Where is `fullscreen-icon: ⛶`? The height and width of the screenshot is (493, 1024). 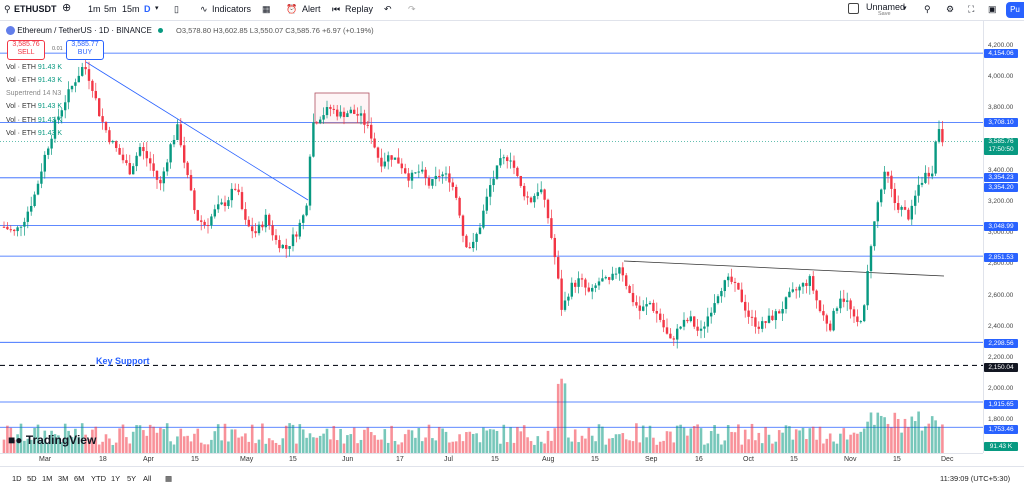
fullscreen-icon: ⛶ is located at coordinates (971, 9).